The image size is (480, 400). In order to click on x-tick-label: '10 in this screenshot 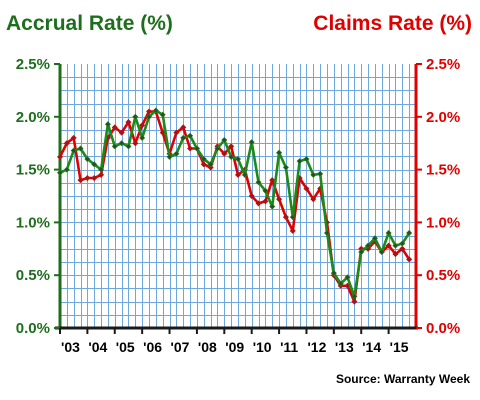, I will do `click(262, 347)`.